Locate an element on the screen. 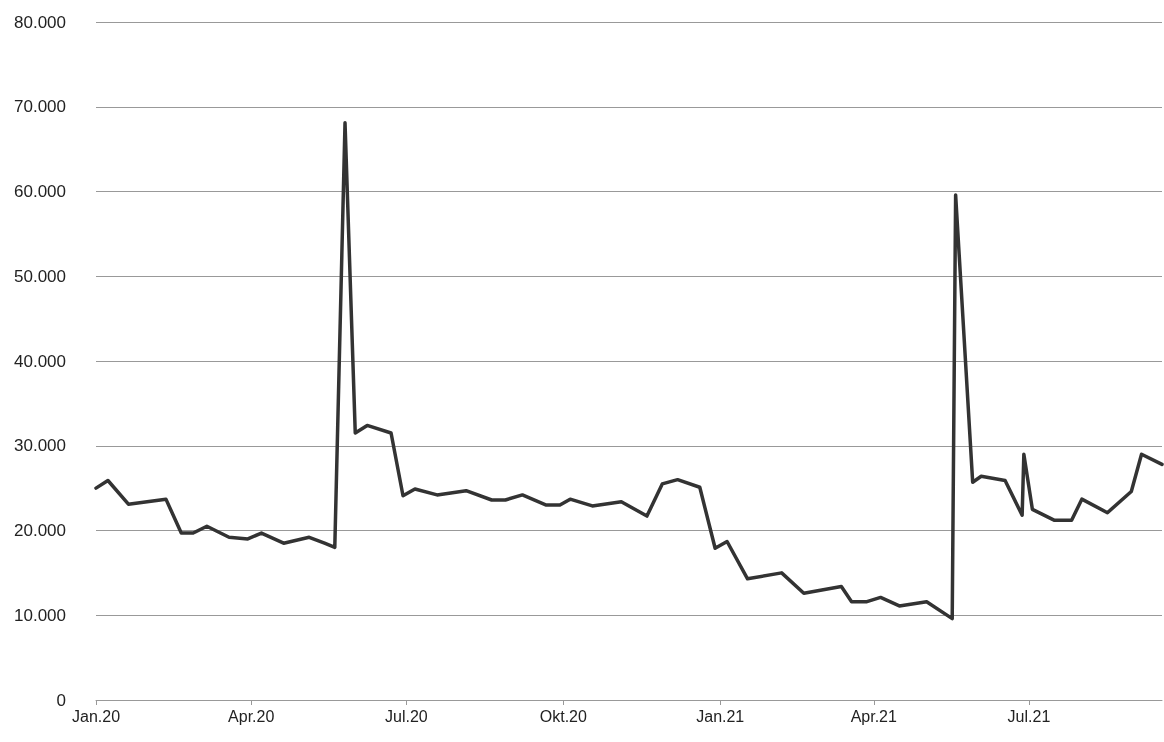  y-tick-label: 30.000 is located at coordinates (40, 446).